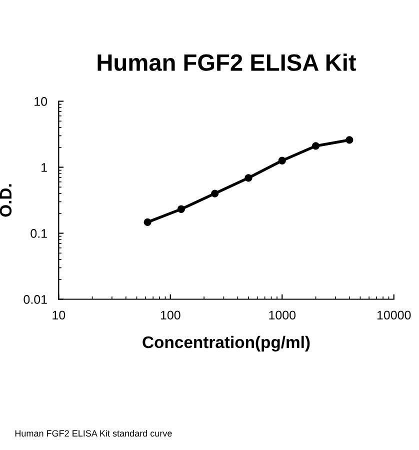 This screenshot has height=450, width=419. I want to click on x-tick-label: 10000, so click(394, 315).